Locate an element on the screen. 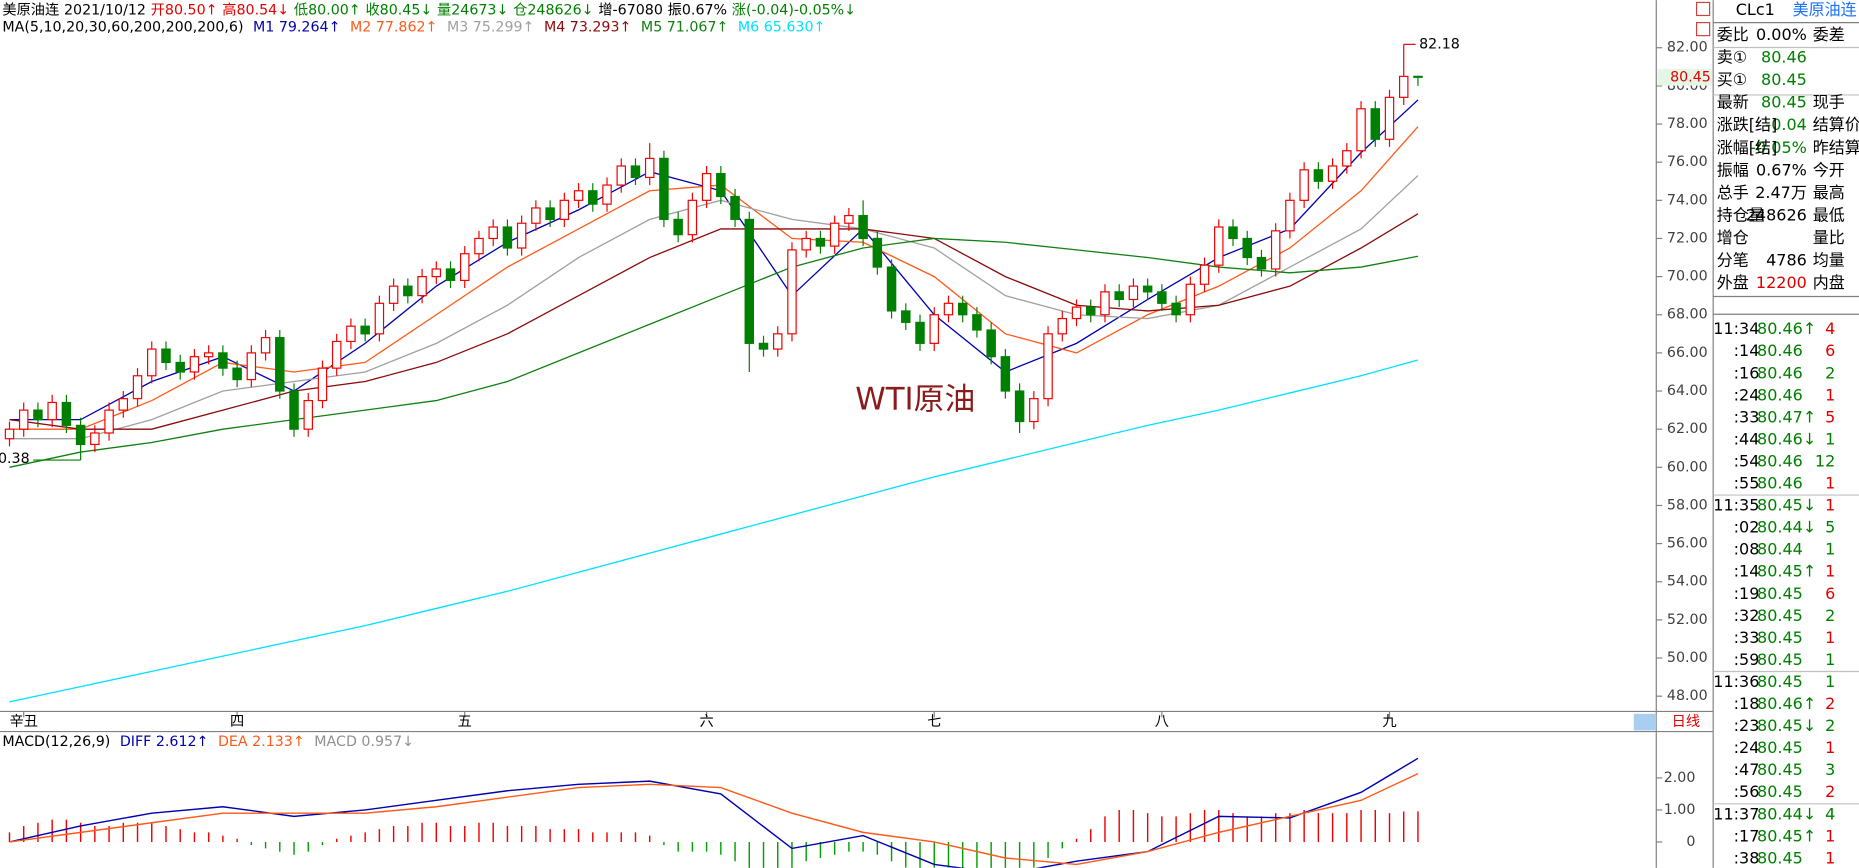 The image size is (1859, 868). macd-line is located at coordinates (714, 819).